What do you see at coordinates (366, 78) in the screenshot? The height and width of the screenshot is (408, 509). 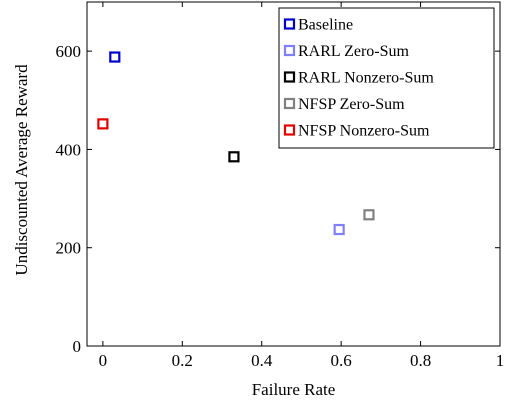 I see `legend-label-3: RARL Nonzero-Sum` at bounding box center [366, 78].